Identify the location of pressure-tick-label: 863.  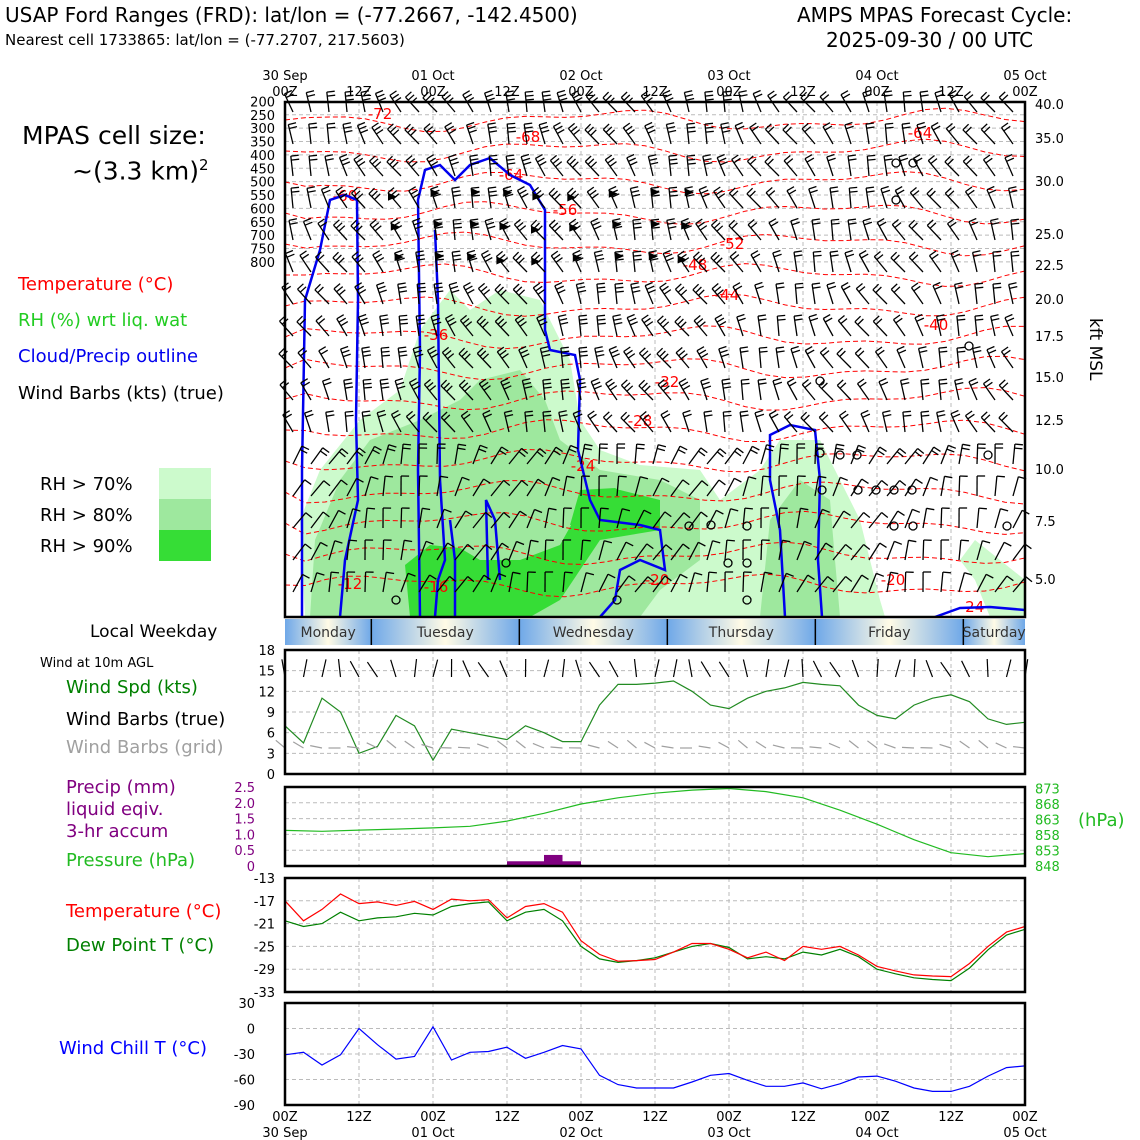
(1047, 821).